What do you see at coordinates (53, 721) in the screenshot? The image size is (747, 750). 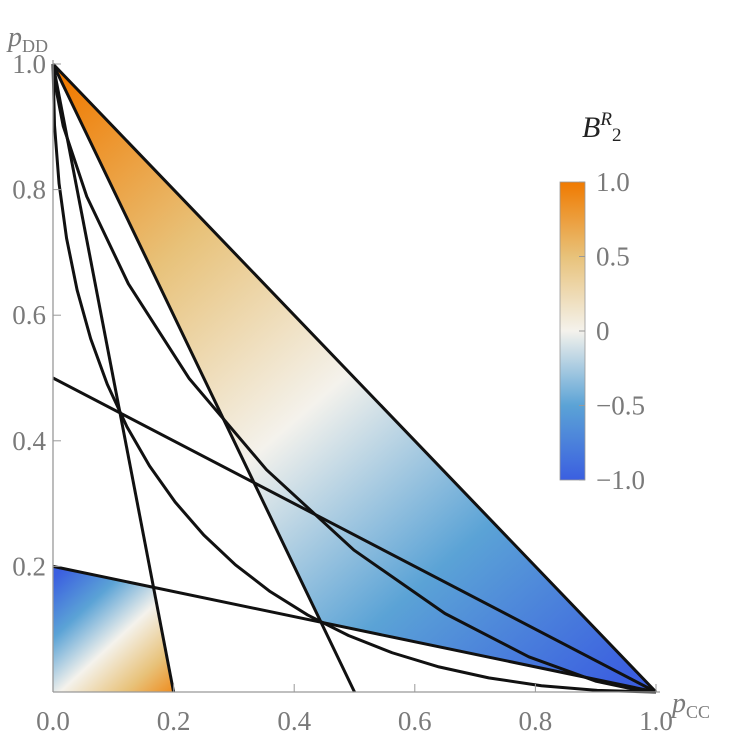 I see `x-tick-label: 0.0` at bounding box center [53, 721].